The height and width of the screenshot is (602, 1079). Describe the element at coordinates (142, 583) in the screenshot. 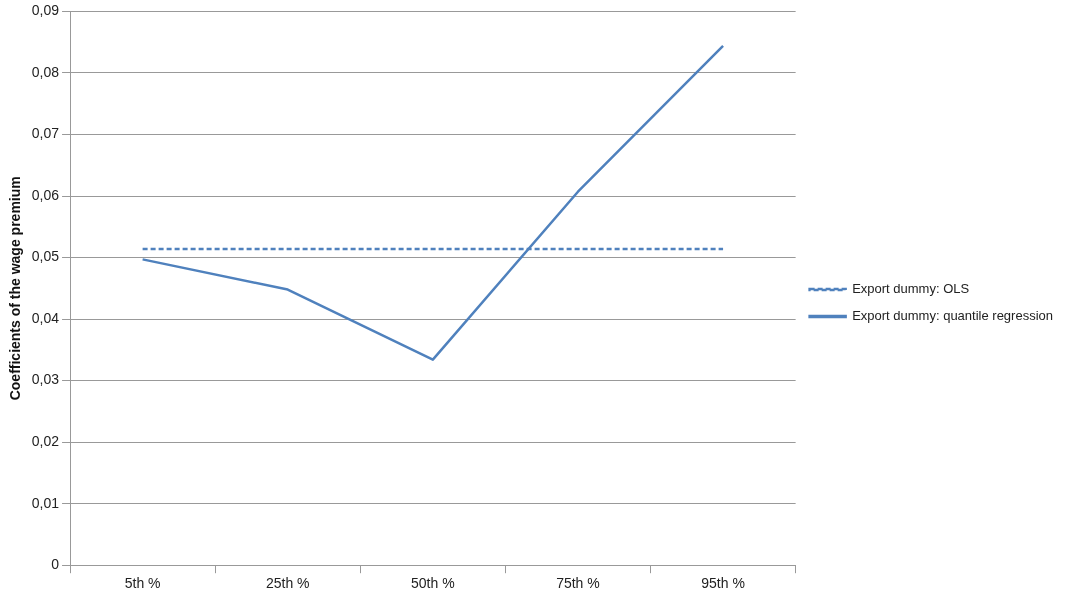

I see `x-tick-label: 5th %` at that location.